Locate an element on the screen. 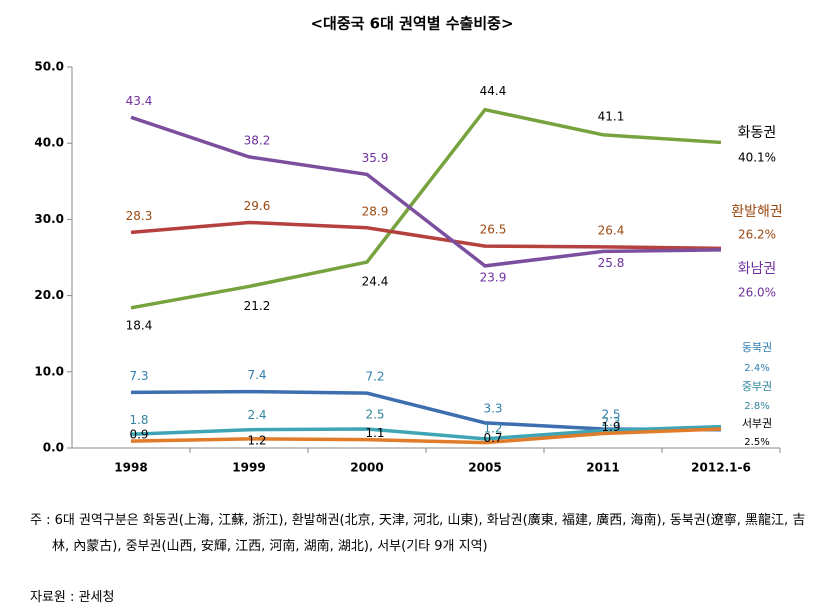  data-label: 25.8 is located at coordinates (611, 263).